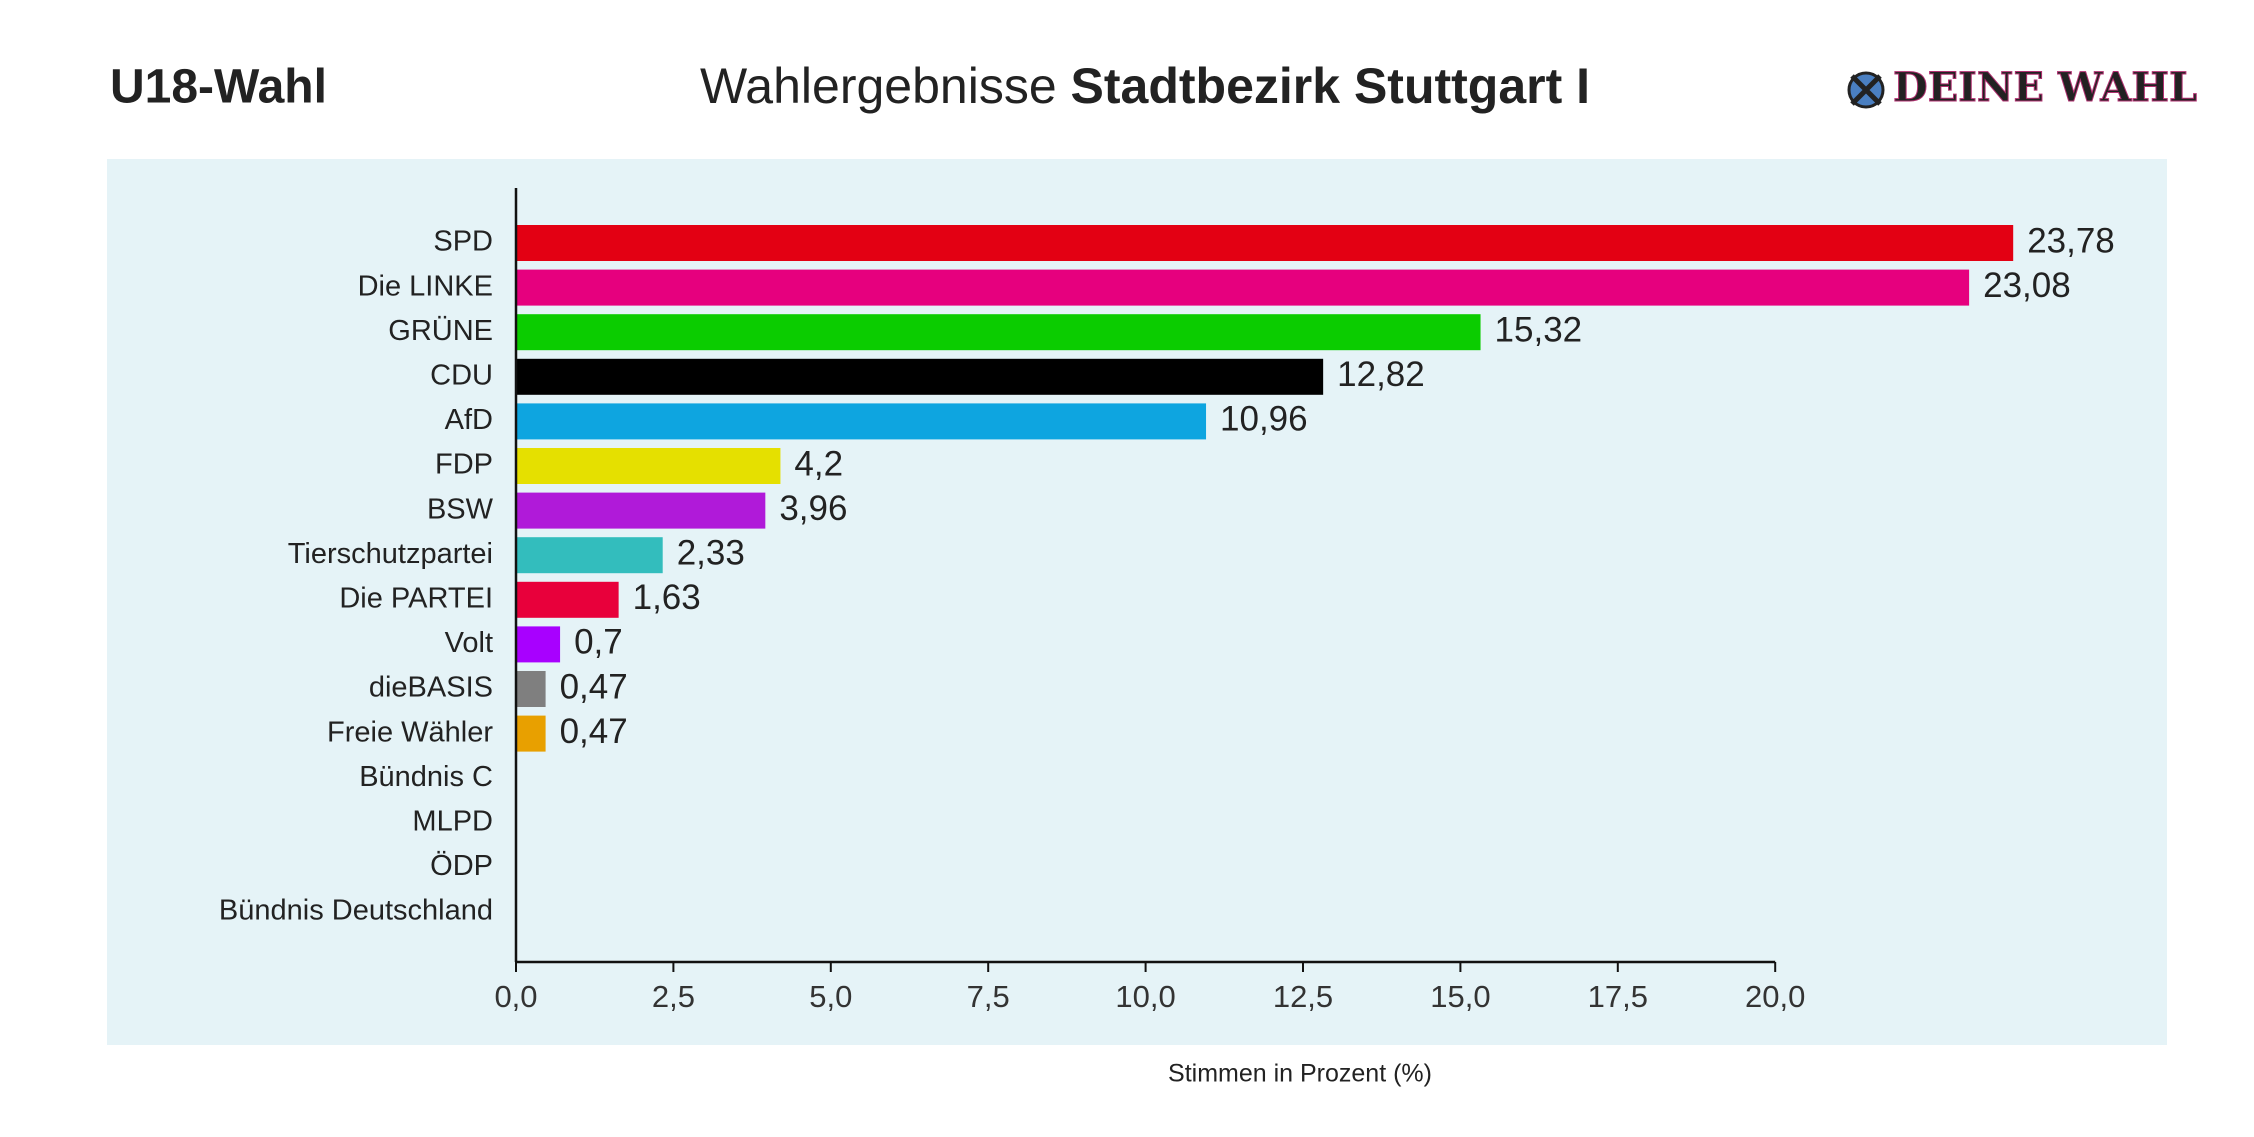 The width and height of the screenshot is (2254, 1137). I want to click on x-tick-label: 15,0, so click(1460, 996).